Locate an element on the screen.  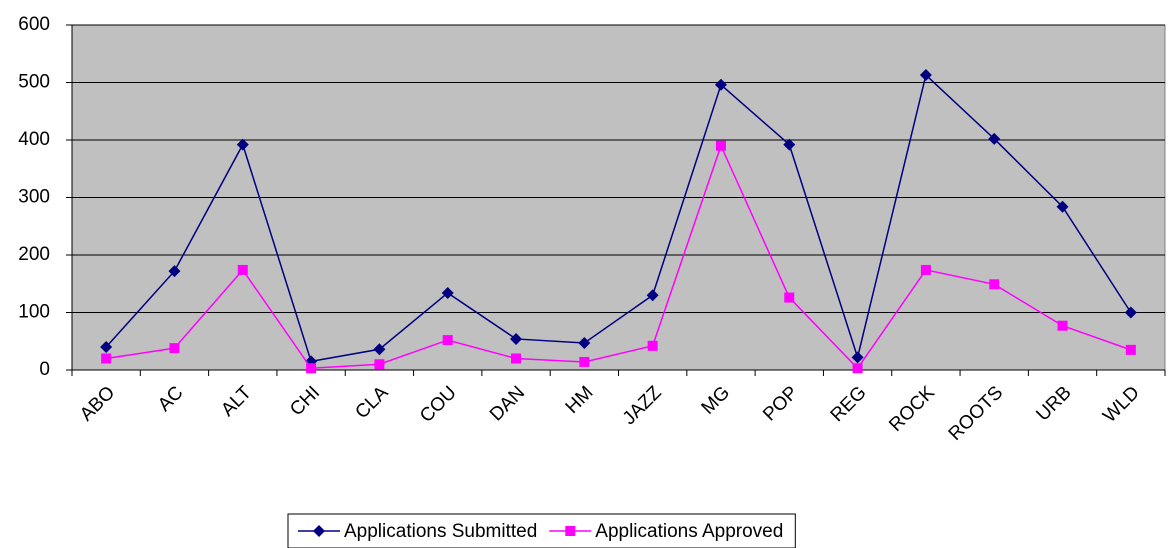
x-tick-label: CLA is located at coordinates (371, 402).